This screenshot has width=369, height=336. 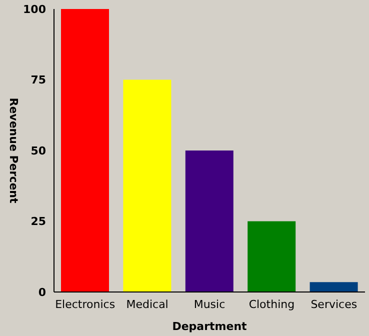 What do you see at coordinates (38, 151) in the screenshot?
I see `y-tick-label: 50` at bounding box center [38, 151].